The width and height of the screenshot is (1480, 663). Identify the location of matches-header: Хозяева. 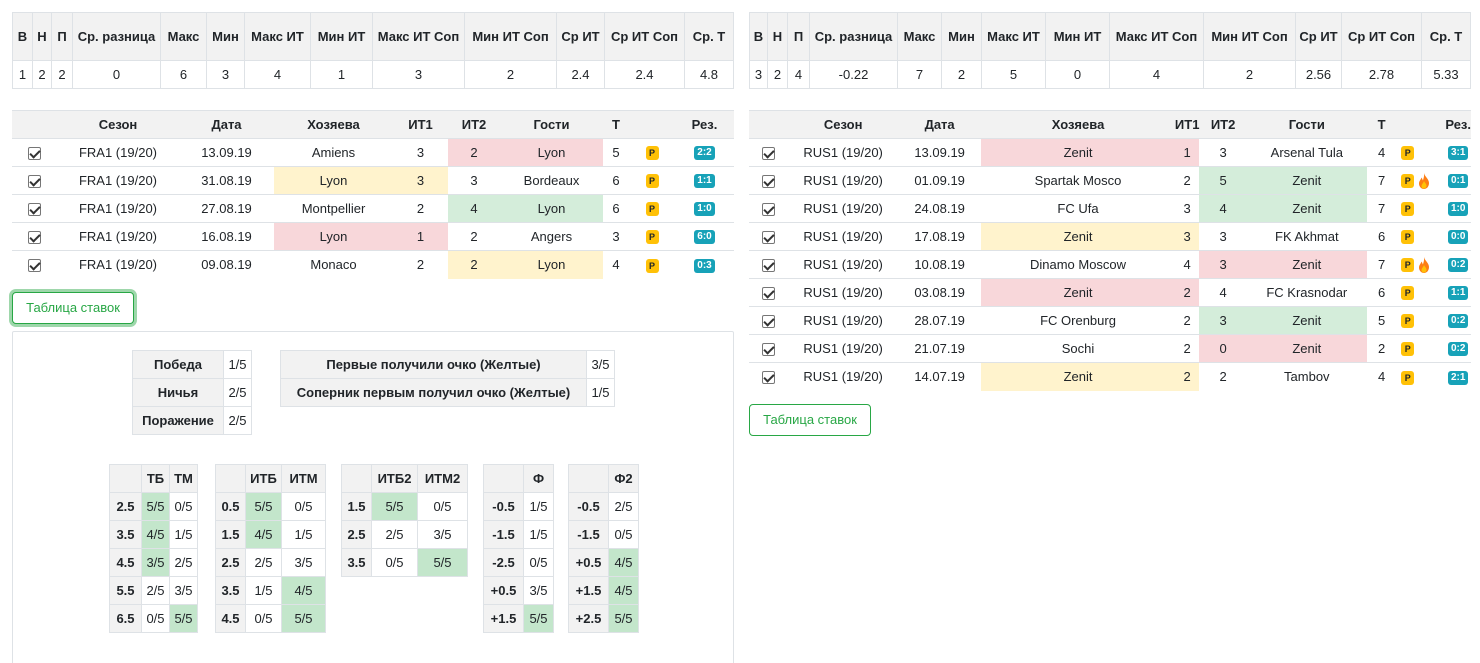
(333, 124).